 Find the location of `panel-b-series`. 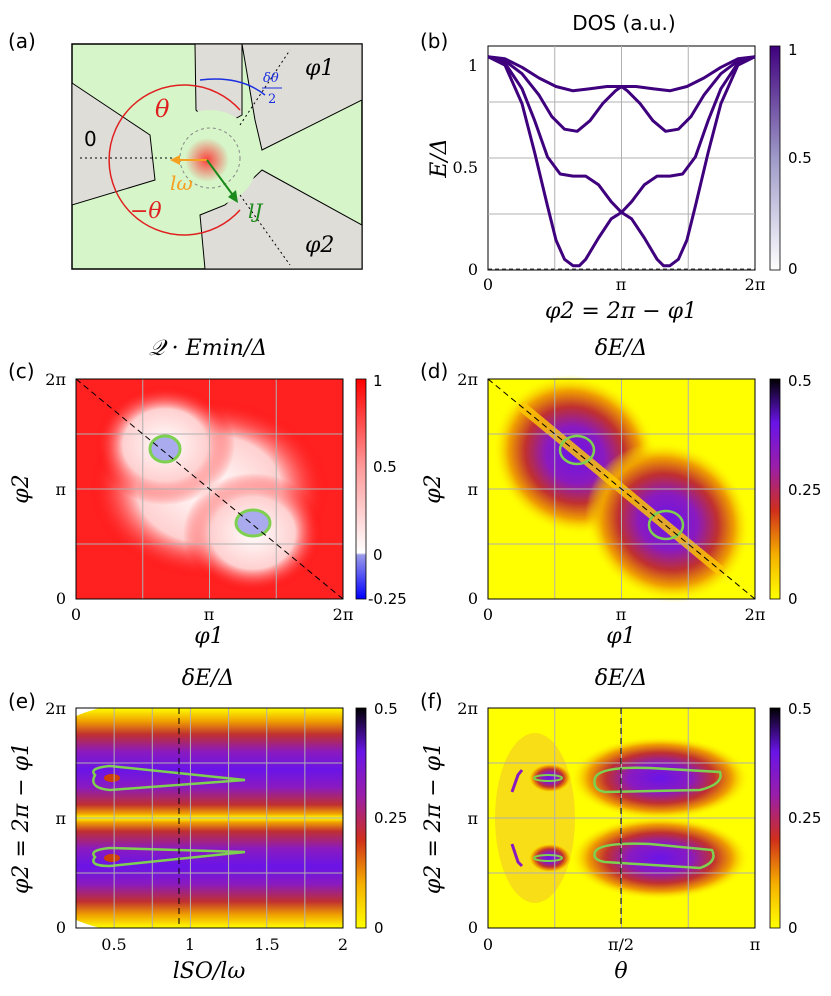

panel-b-series is located at coordinates (621, 161).